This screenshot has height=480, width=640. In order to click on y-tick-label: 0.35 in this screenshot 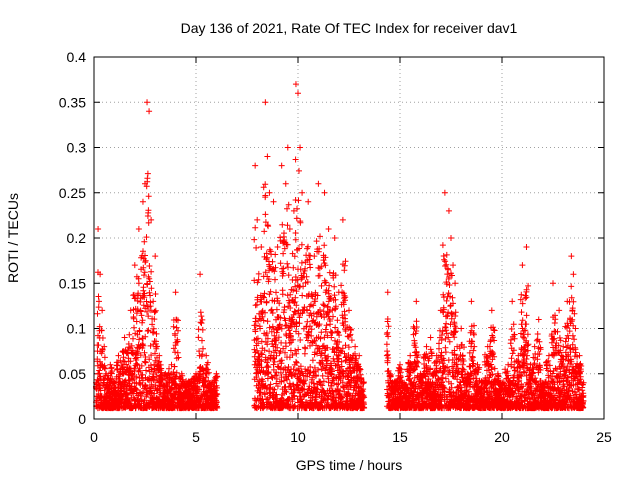, I will do `click(72, 102)`.